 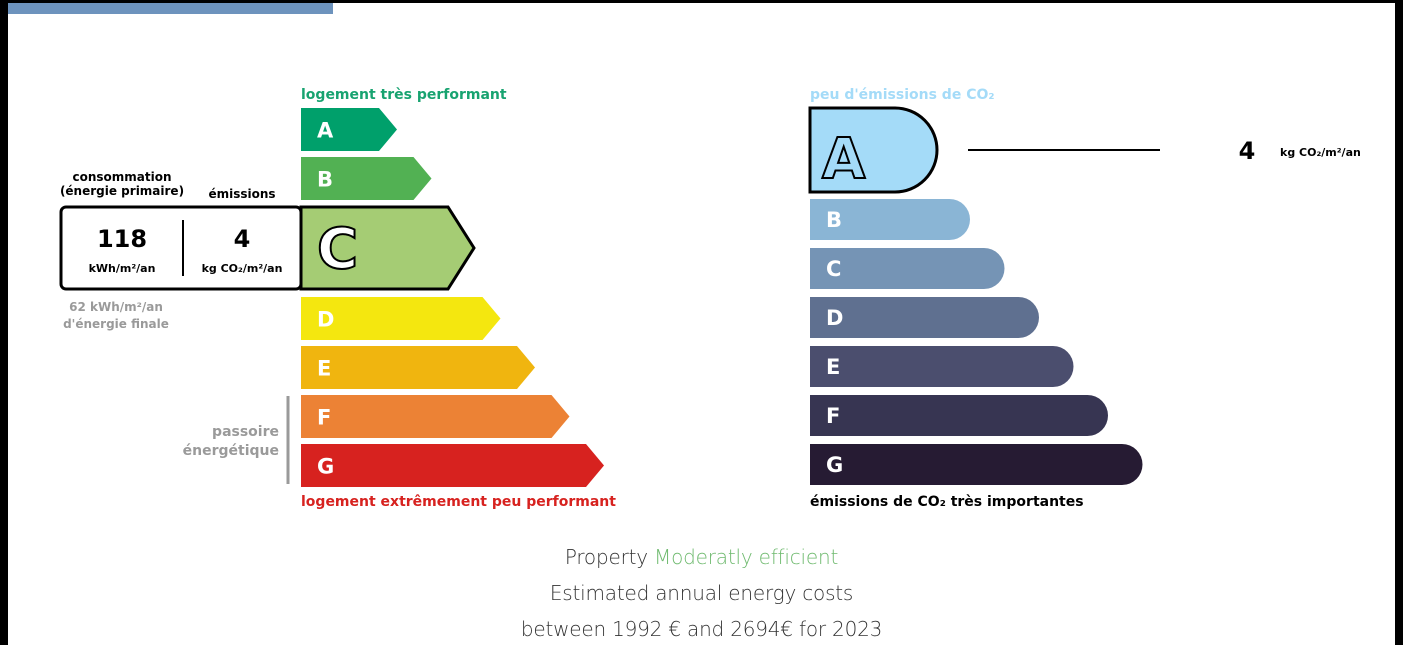 What do you see at coordinates (833, 416) in the screenshot?
I see `climate-bar-label-f: F` at bounding box center [833, 416].